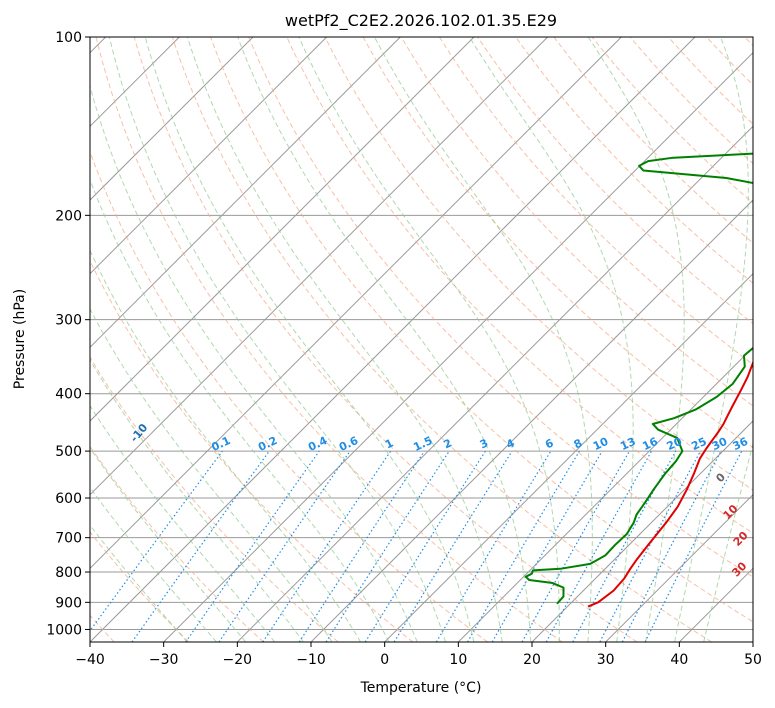 The width and height of the screenshot is (775, 708). What do you see at coordinates (458, 660) in the screenshot?
I see `x-tick-label: 10` at bounding box center [458, 660].